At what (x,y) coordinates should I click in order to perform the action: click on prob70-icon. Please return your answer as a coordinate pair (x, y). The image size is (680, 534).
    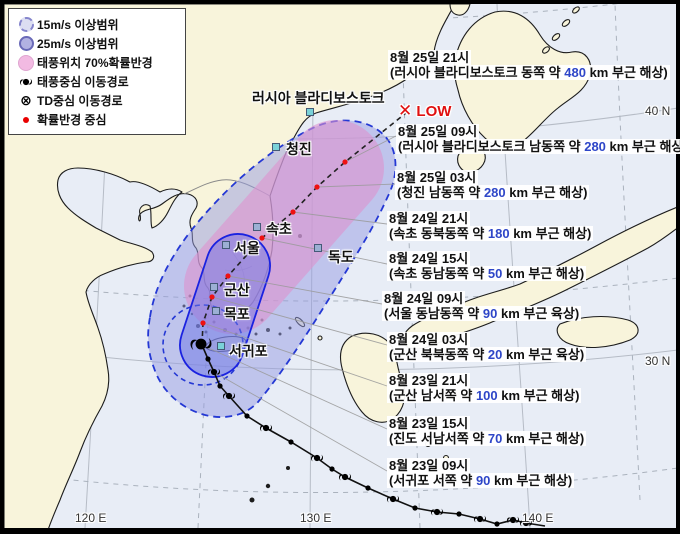
    Looking at the image, I should click on (26, 62).